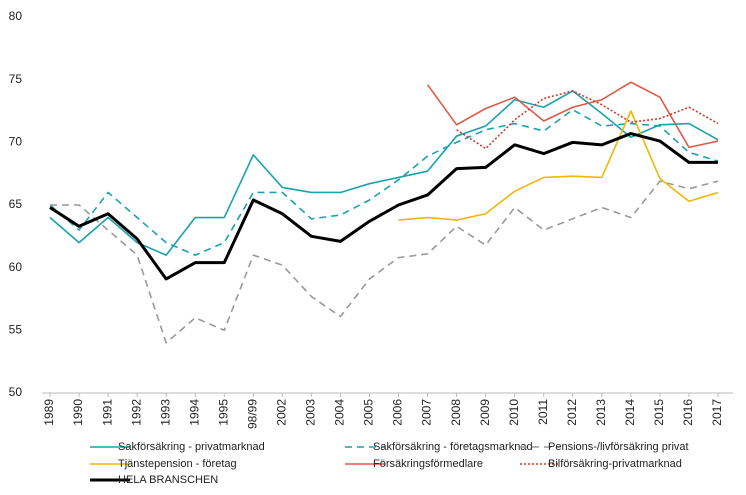  Describe the element at coordinates (630, 412) in the screenshot. I see `x-tick-label: 2014` at that location.